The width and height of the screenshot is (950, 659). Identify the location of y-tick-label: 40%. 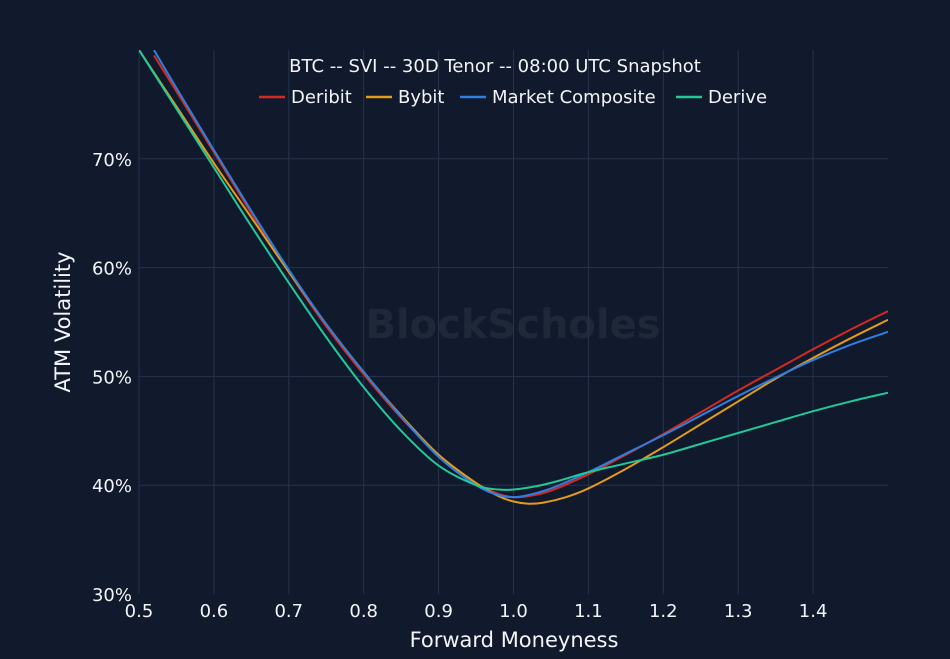
(112, 486).